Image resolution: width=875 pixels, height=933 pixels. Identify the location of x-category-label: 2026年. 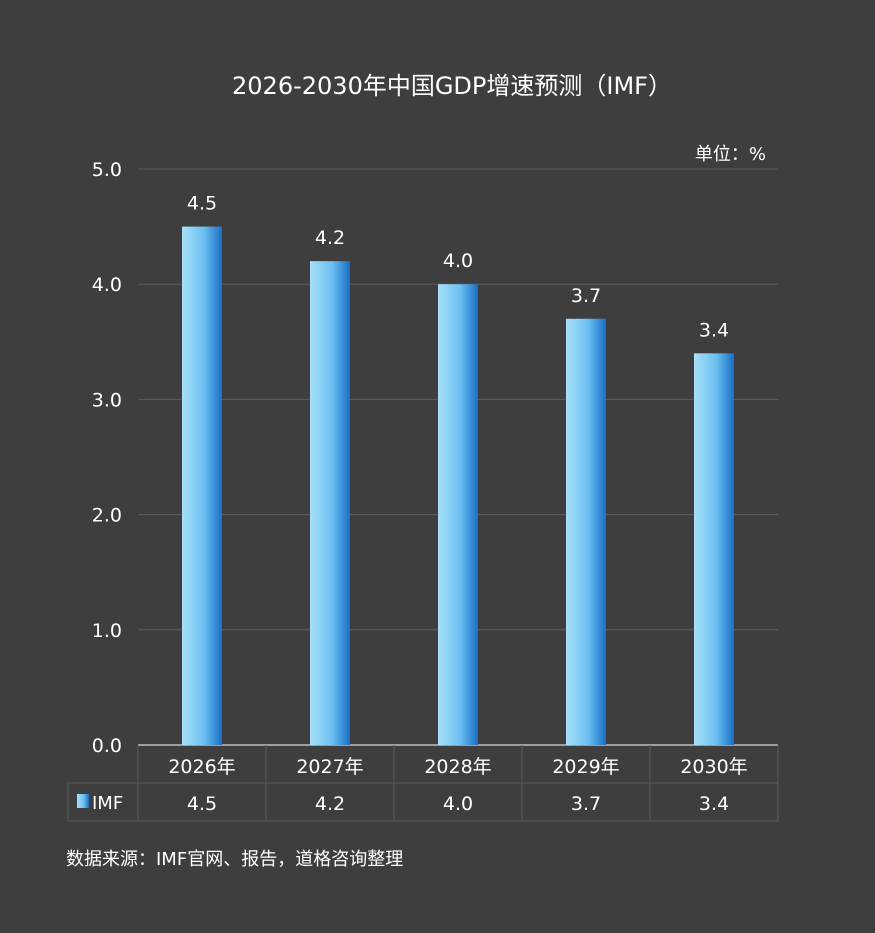
(201, 767).